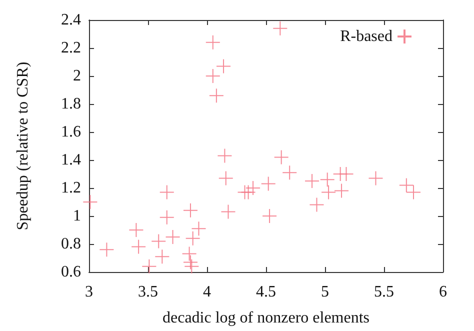 The height and width of the screenshot is (331, 474). Describe the element at coordinates (89, 292) in the screenshot. I see `x-tick-label: 3` at that location.